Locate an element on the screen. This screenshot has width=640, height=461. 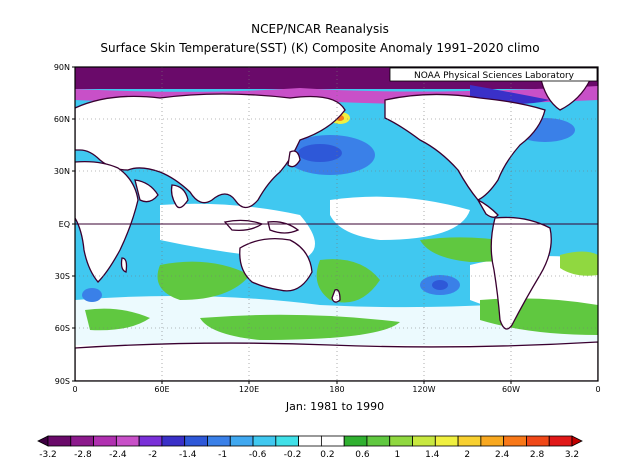
colorbar-label: 2 is located at coordinates (467, 455).